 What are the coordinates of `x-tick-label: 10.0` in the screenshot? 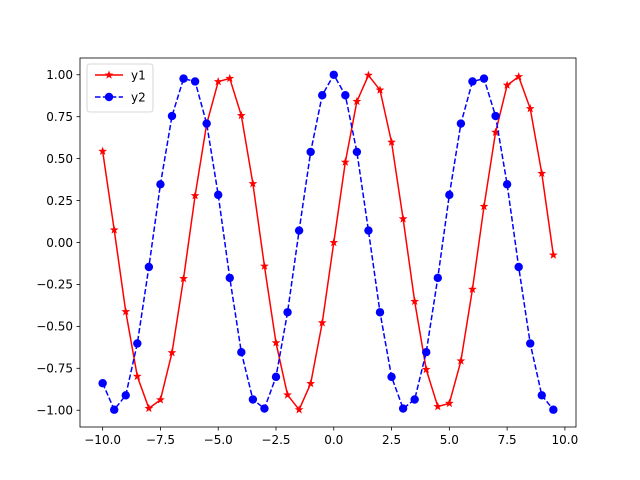 It's located at (565, 440).